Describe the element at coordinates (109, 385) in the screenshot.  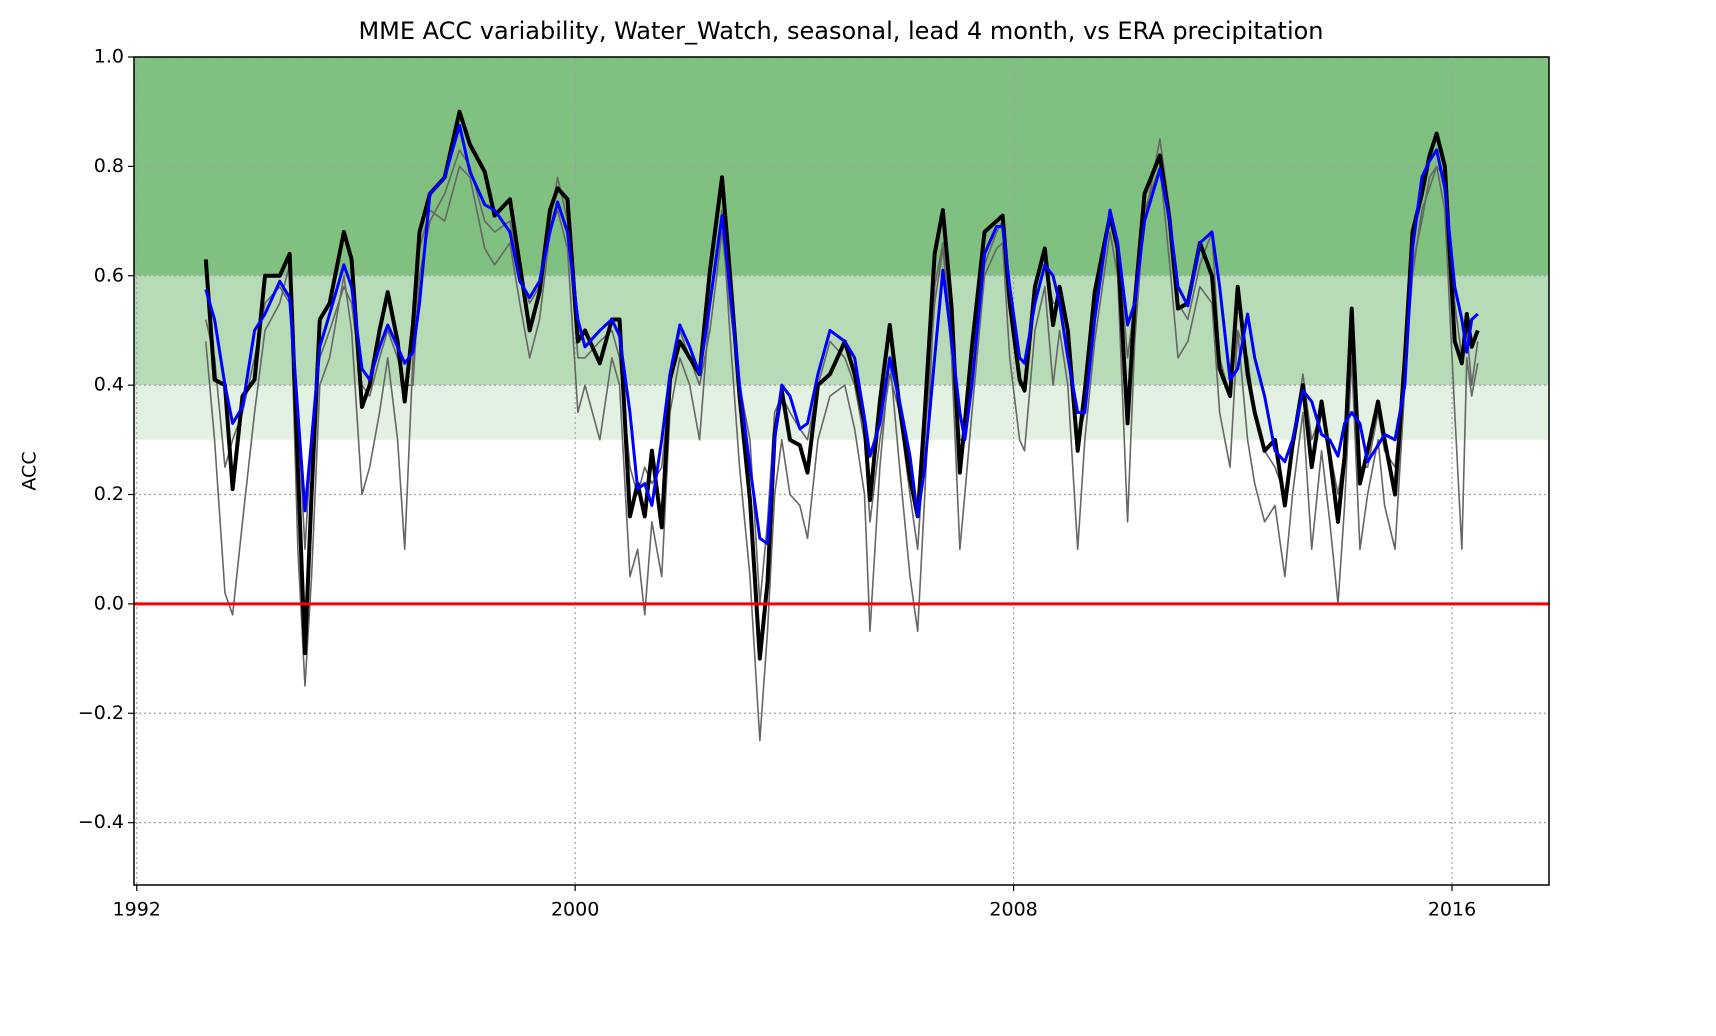
I see `y-tick-label: 0.4` at that location.